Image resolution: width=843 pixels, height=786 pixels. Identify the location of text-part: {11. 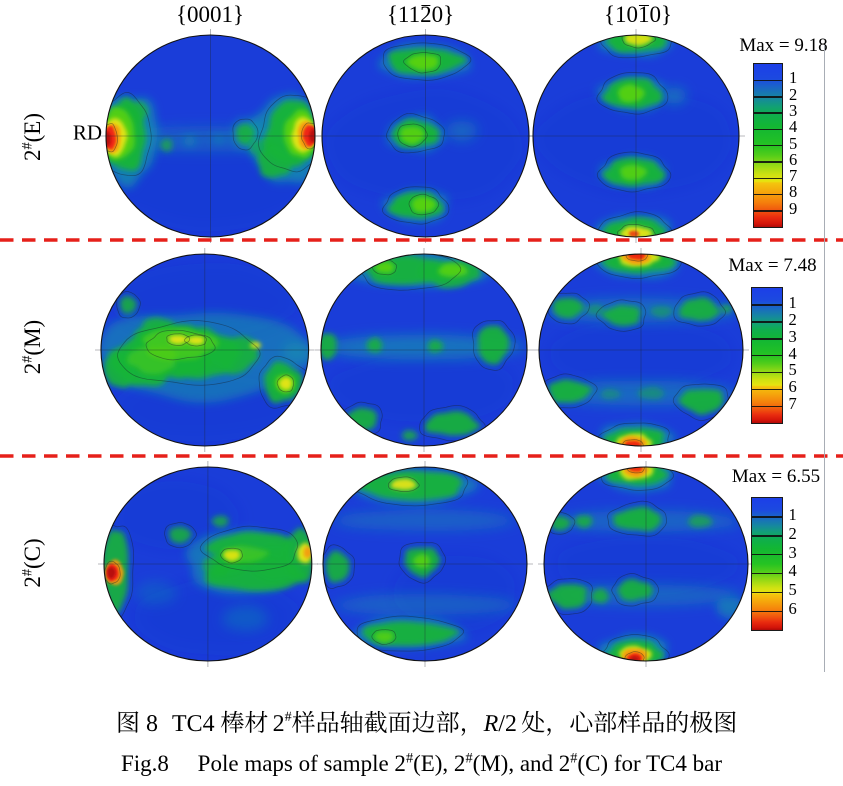
(403, 14).